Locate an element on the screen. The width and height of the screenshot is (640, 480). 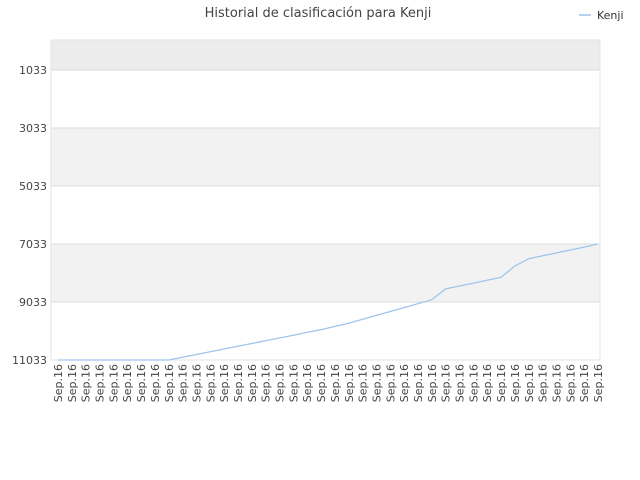
y-tick-label: 9033 is located at coordinates (33, 302).